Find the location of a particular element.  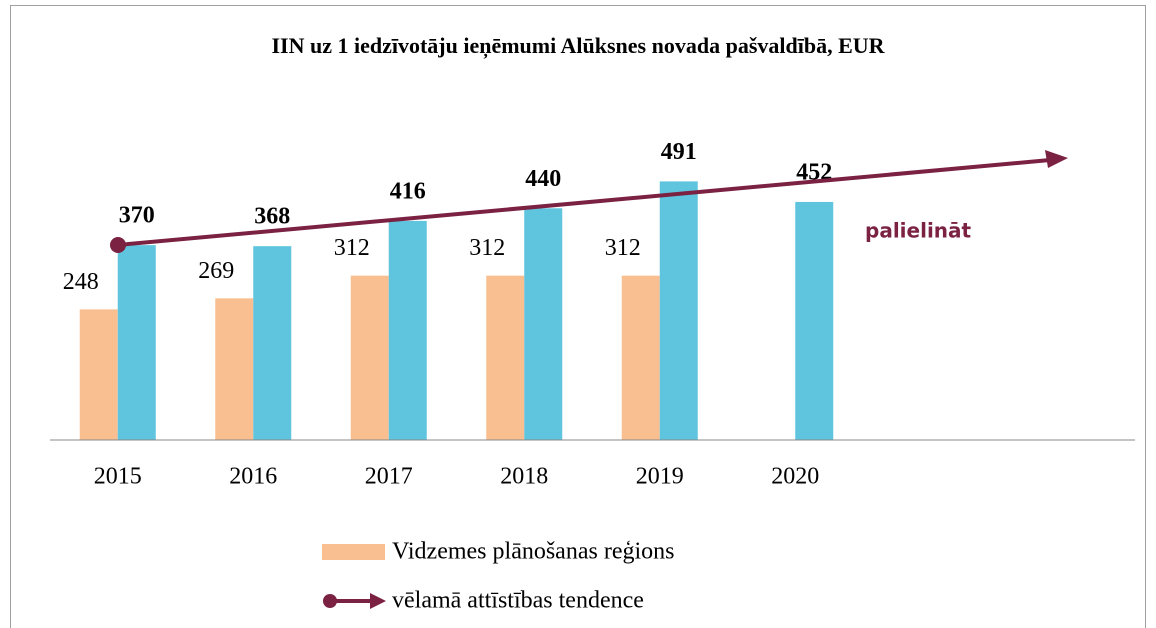

legend-label: Vidzemes plānošanas reģions is located at coordinates (533, 552).